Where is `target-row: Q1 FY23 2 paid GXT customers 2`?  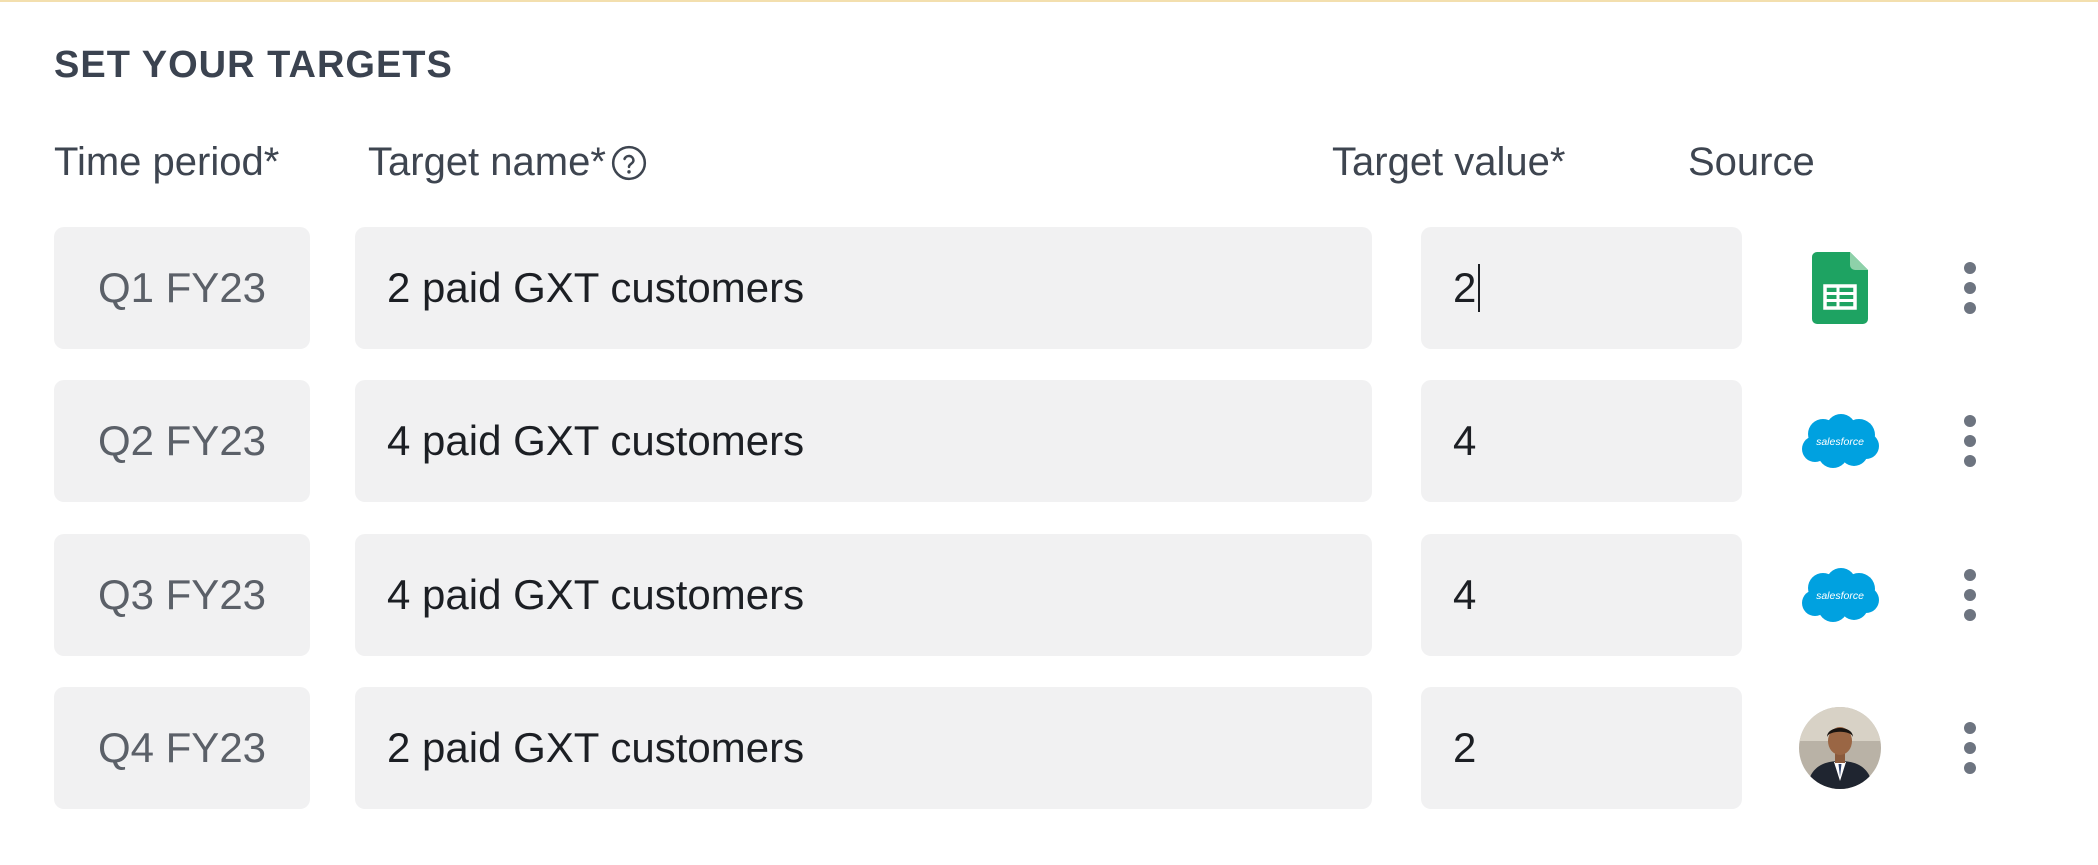 target-row: Q1 FY23 2 paid GXT customers 2 is located at coordinates (1049, 288).